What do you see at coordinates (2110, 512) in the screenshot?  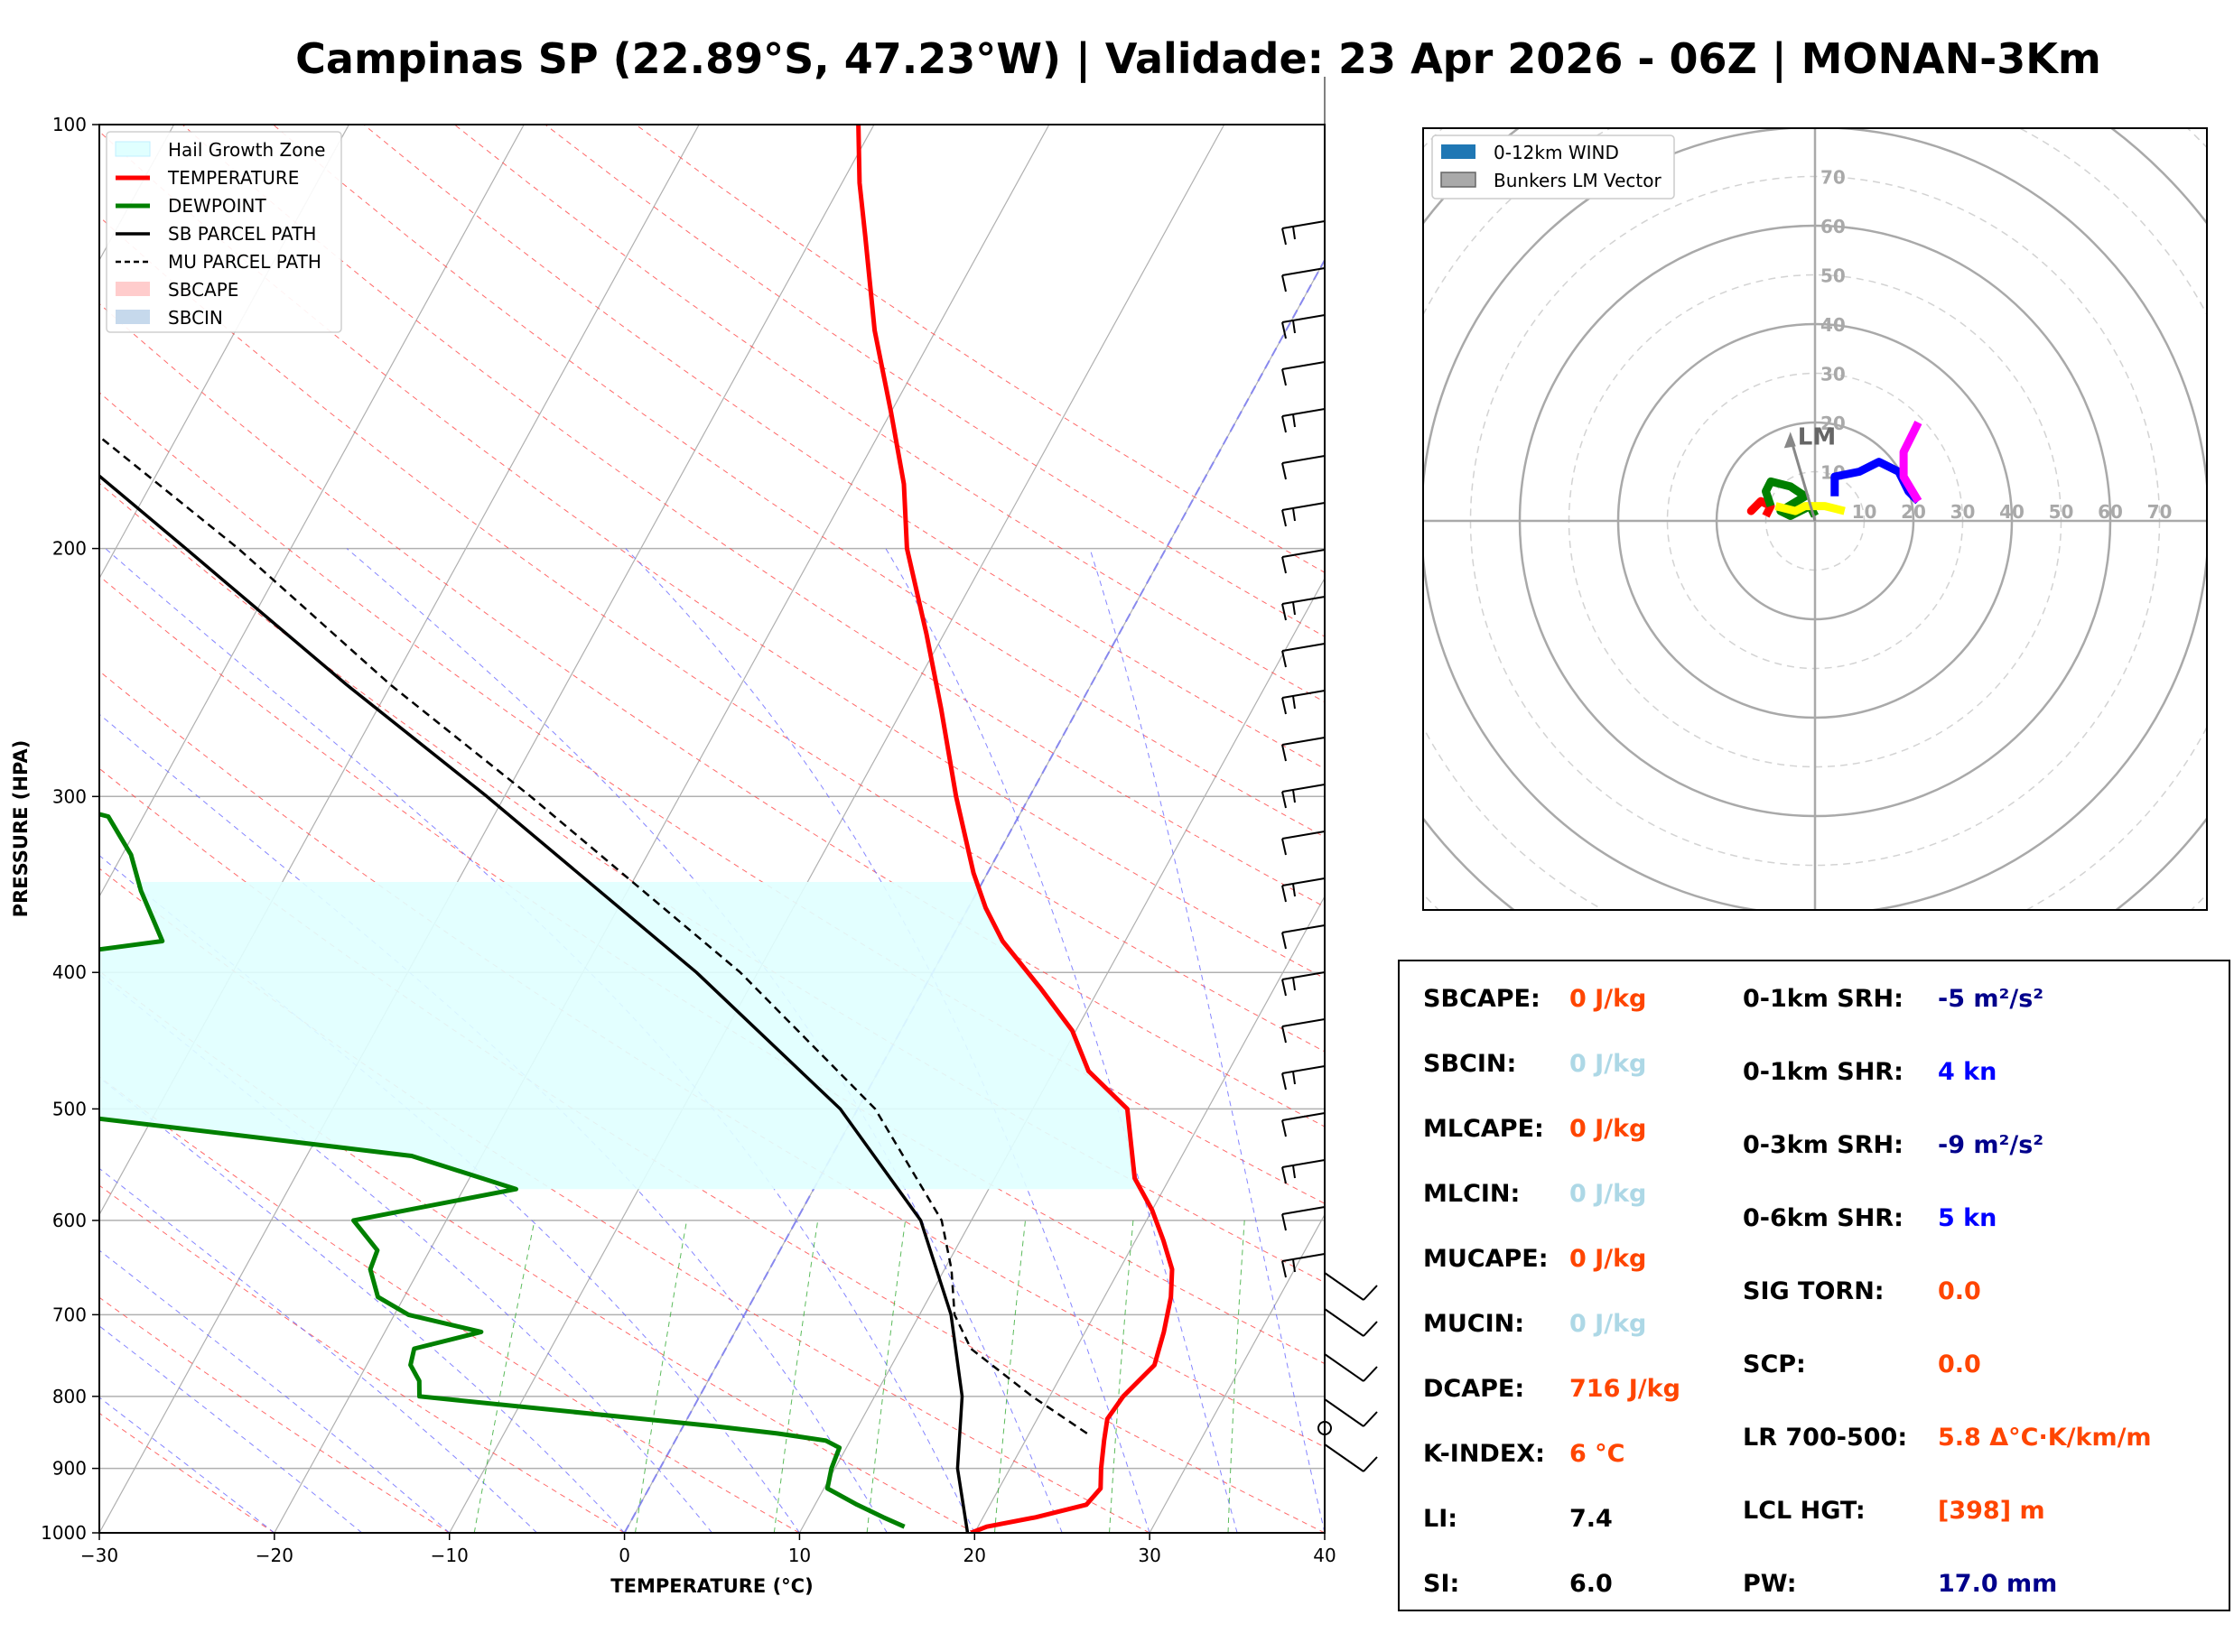 I see `ring-label-u: 60` at bounding box center [2110, 512].